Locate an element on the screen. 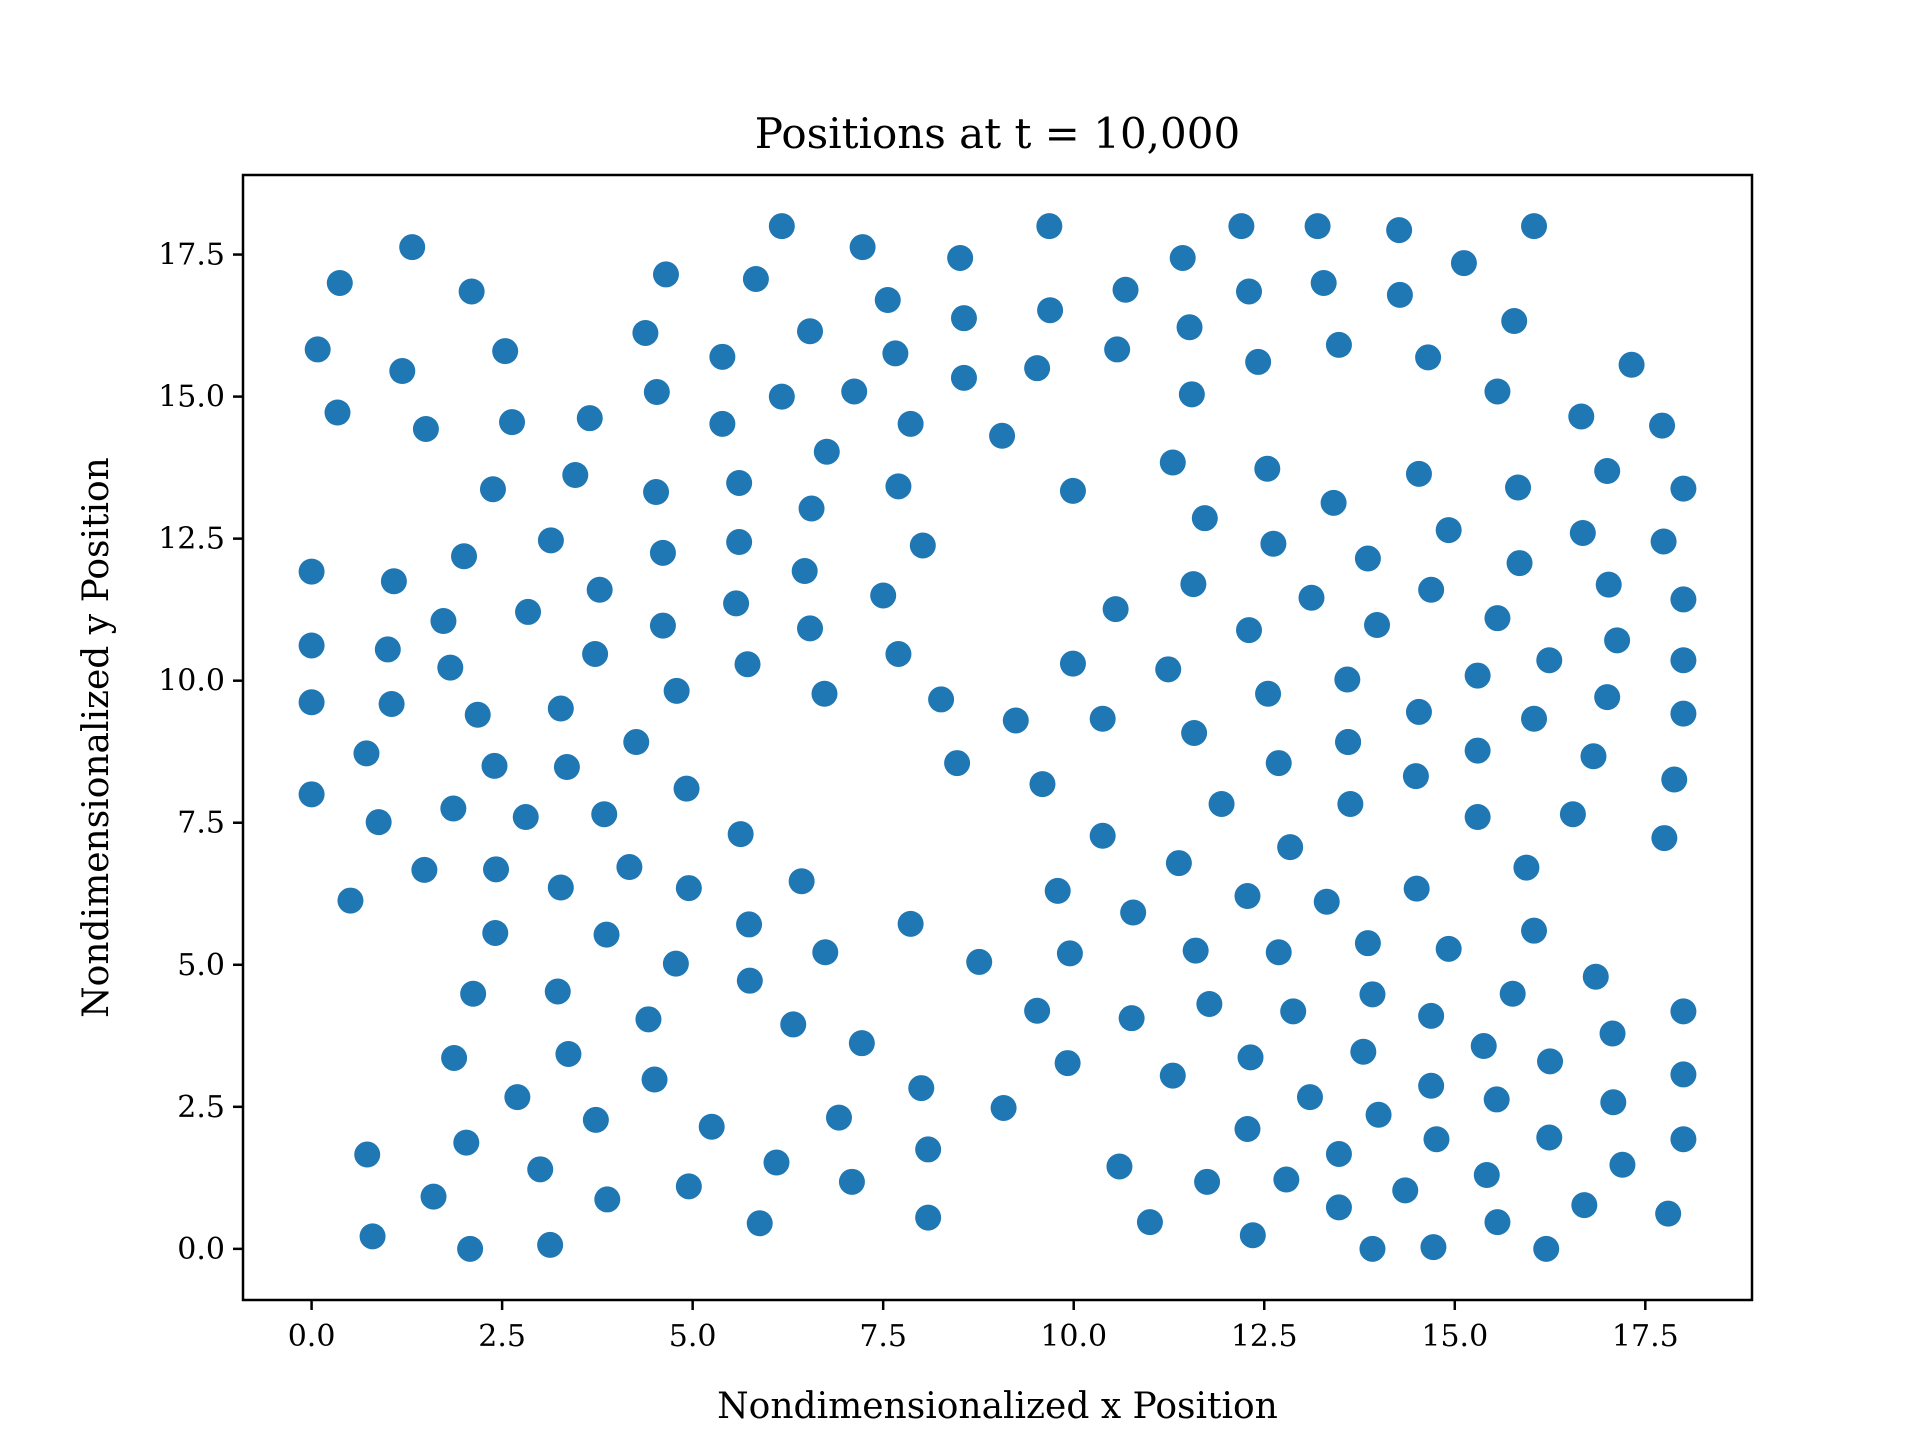  y-tick-label: 12.5 is located at coordinates (191, 539).